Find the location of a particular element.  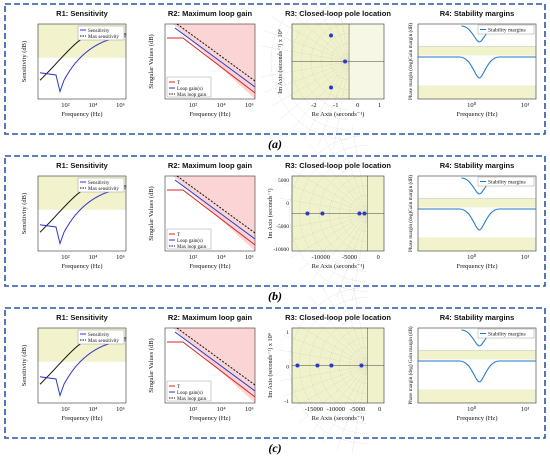

r3-ytick: 0 is located at coordinates (287, 368).